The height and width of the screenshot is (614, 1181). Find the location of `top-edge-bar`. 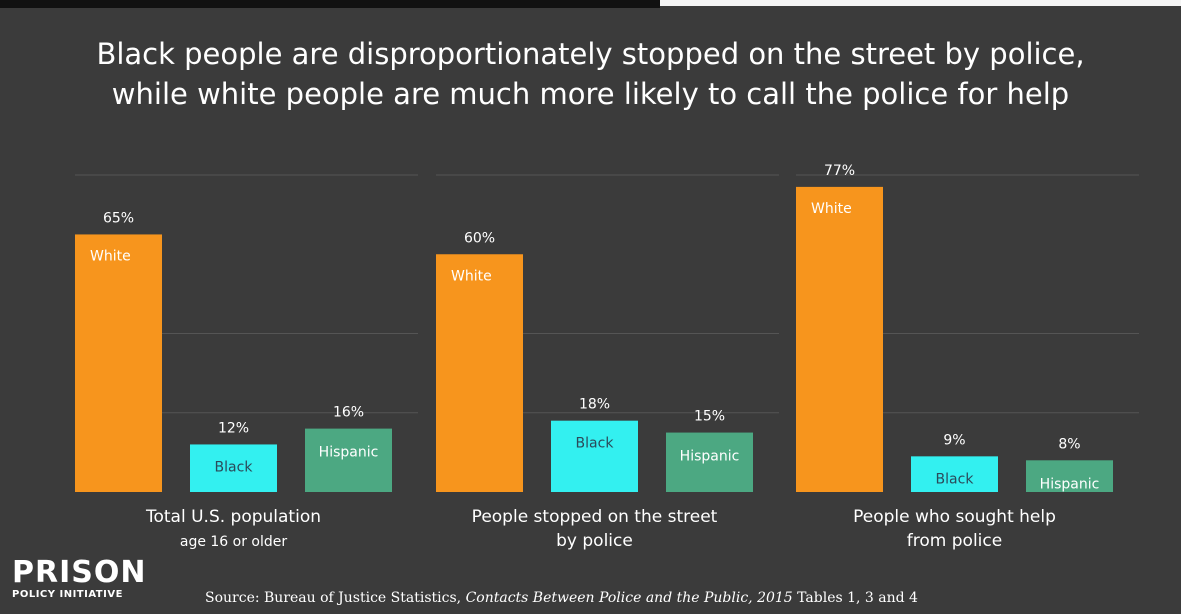

top-edge-bar is located at coordinates (330, 4).